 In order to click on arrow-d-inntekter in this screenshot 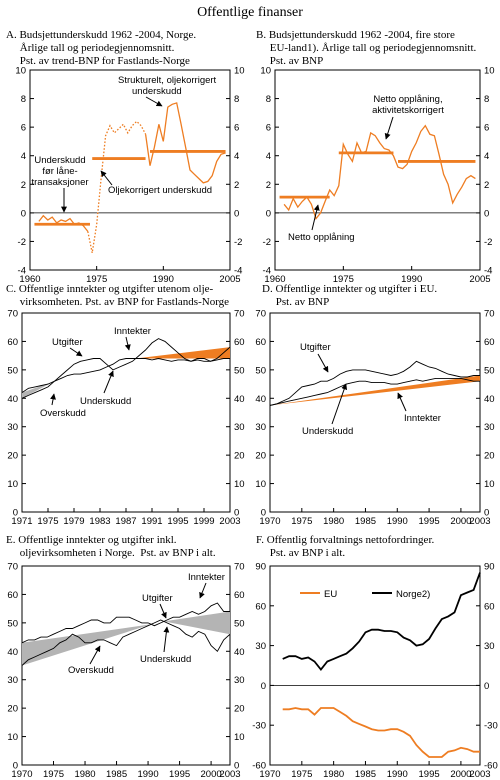, I will do `click(402, 402)`.